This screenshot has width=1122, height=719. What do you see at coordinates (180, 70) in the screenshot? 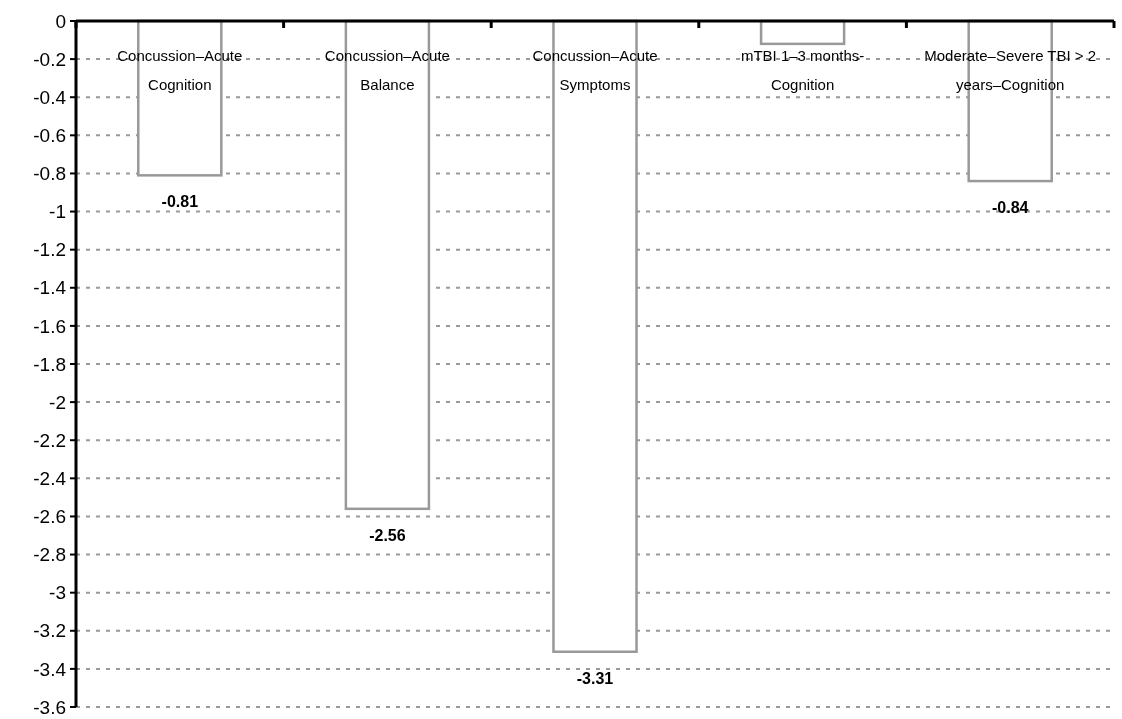
I see `x-tick-label: Concussion–Acute Cognition` at bounding box center [180, 70].